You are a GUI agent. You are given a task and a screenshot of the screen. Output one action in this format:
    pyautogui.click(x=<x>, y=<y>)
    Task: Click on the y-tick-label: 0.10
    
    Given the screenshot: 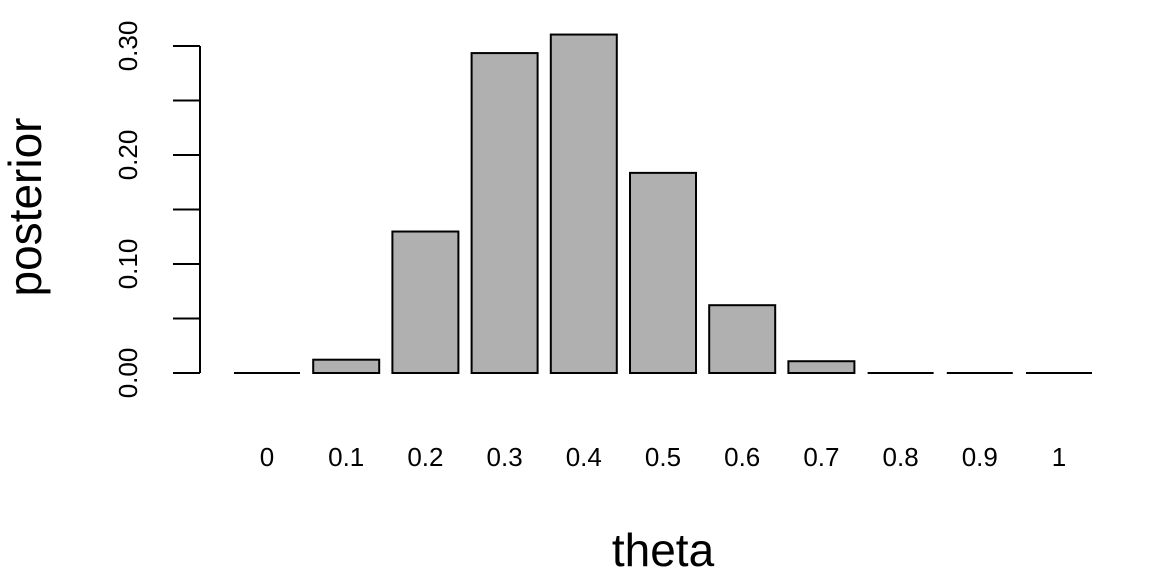 What is the action you would take?
    pyautogui.click(x=128, y=264)
    